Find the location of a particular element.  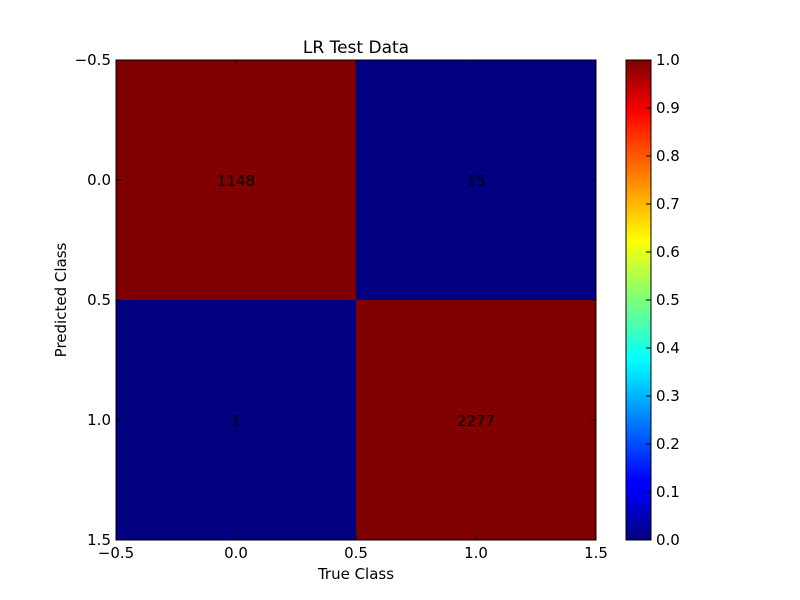

cell-value-label: 15 is located at coordinates (475, 181).